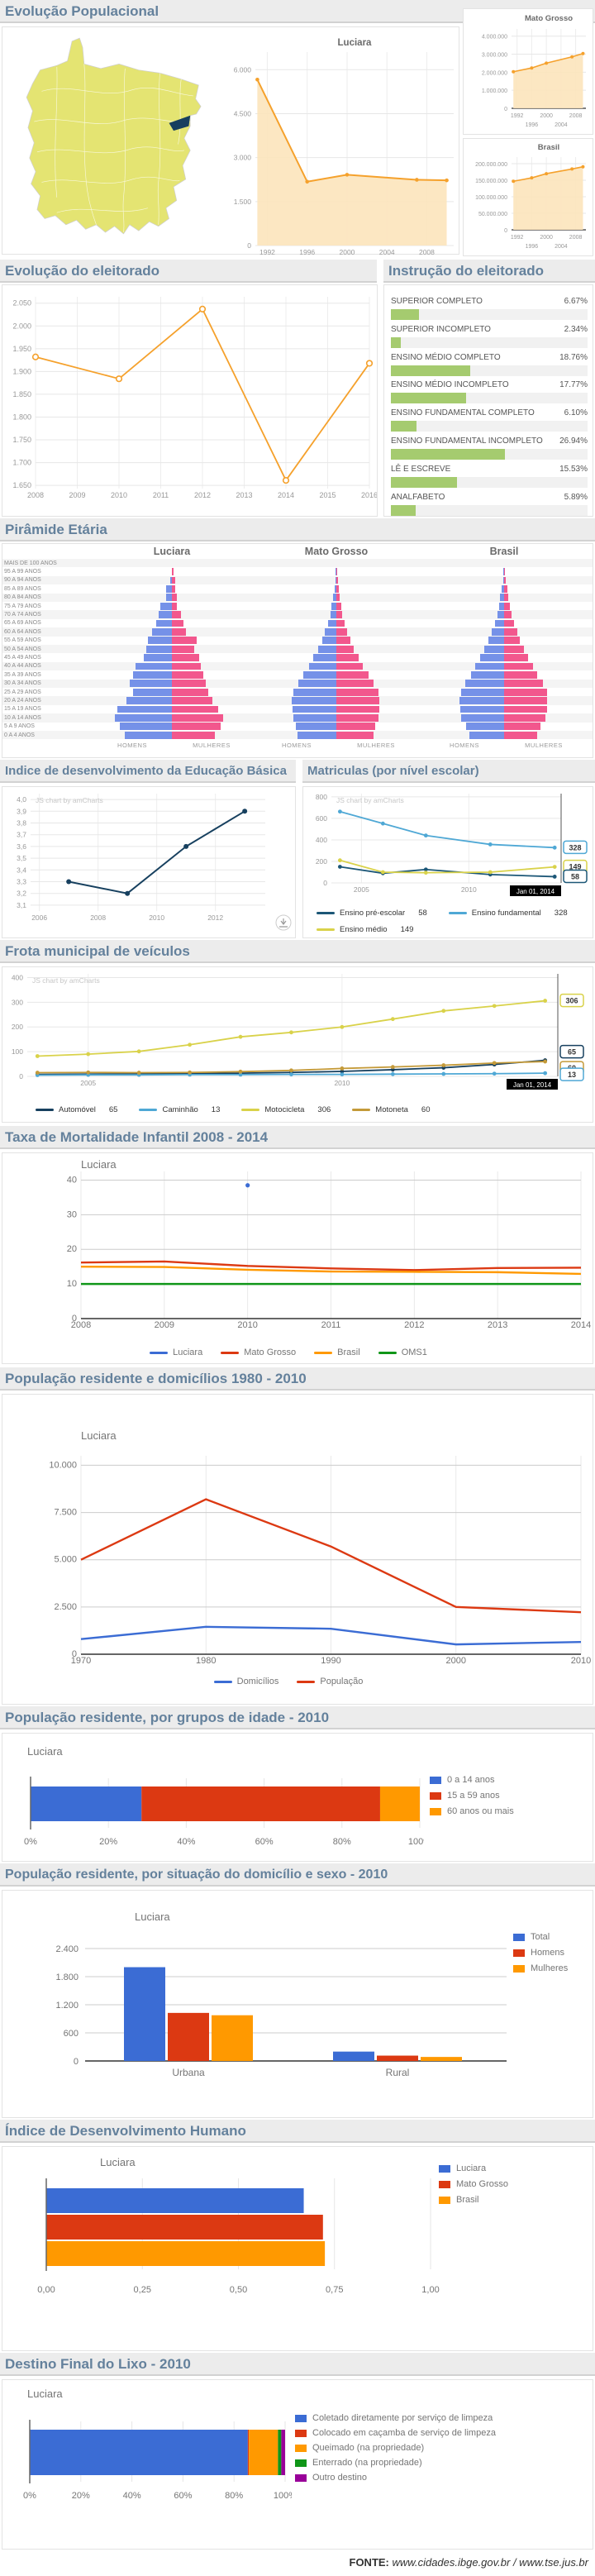 This screenshot has width=595, height=2576. What do you see at coordinates (21, 858) in the screenshot?
I see `tick-label: 3,5` at bounding box center [21, 858].